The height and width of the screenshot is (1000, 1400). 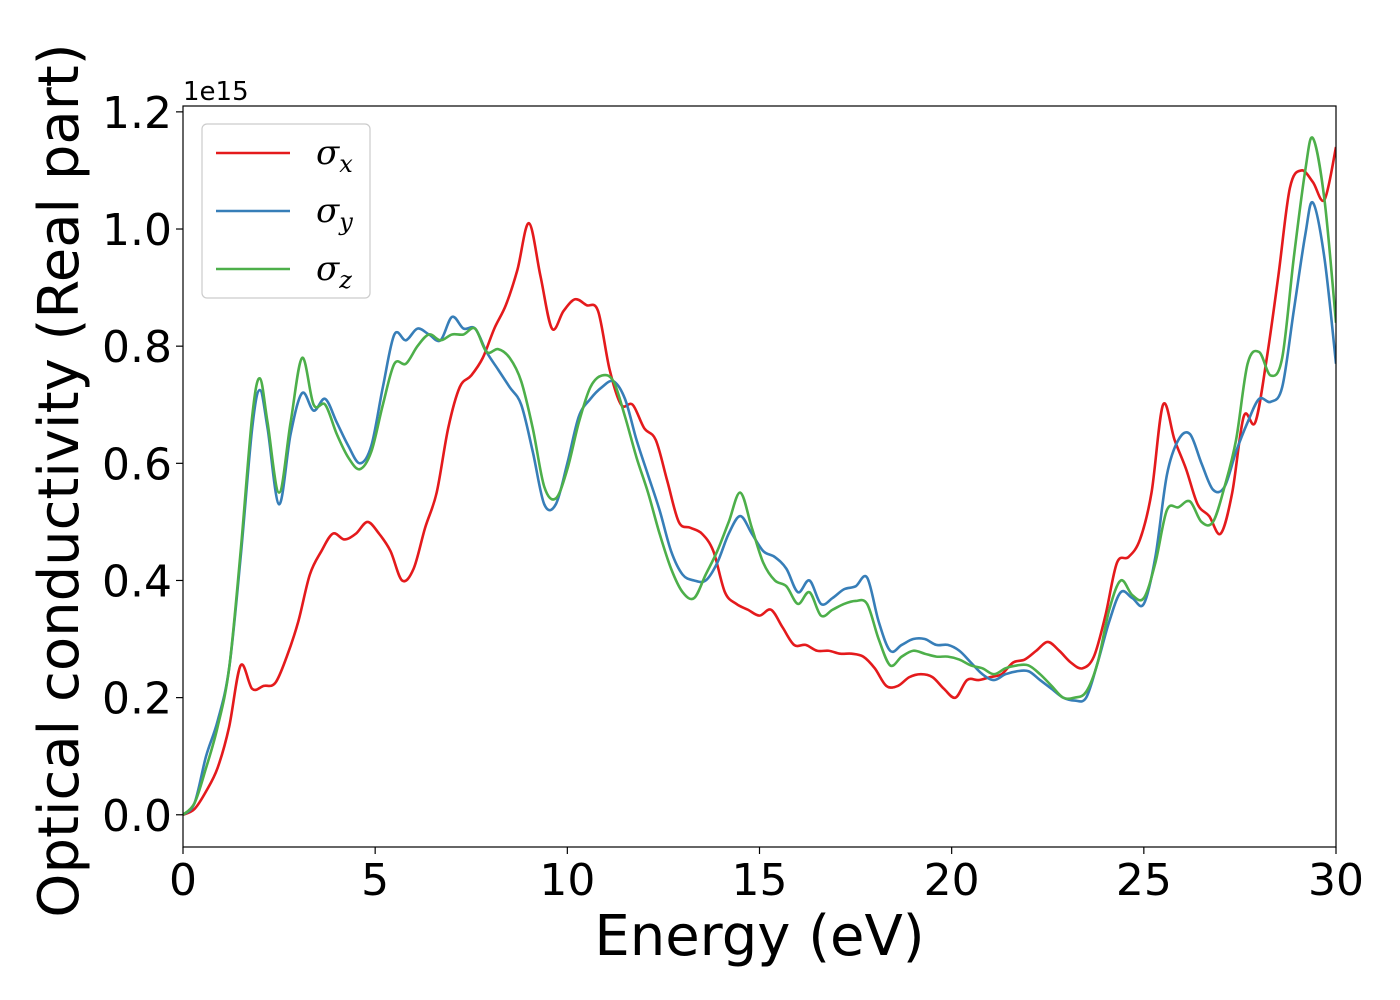 What do you see at coordinates (137, 816) in the screenshot?
I see `y-tick-label: 0.0` at bounding box center [137, 816].